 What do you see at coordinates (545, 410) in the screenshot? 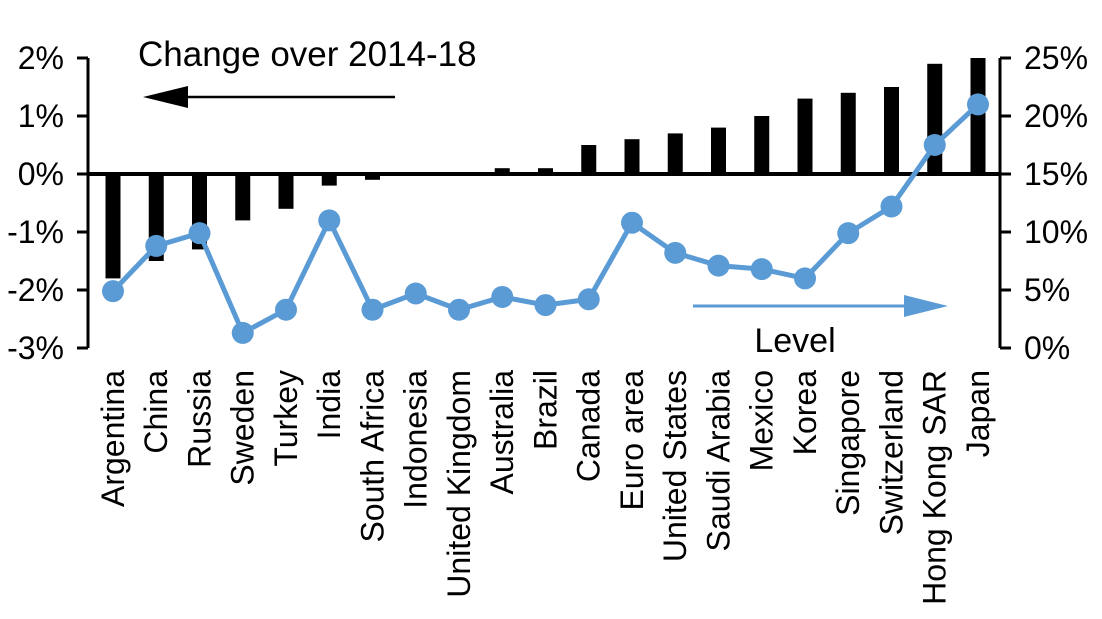
I see `x-label-brazil: Brazil` at bounding box center [545, 410].